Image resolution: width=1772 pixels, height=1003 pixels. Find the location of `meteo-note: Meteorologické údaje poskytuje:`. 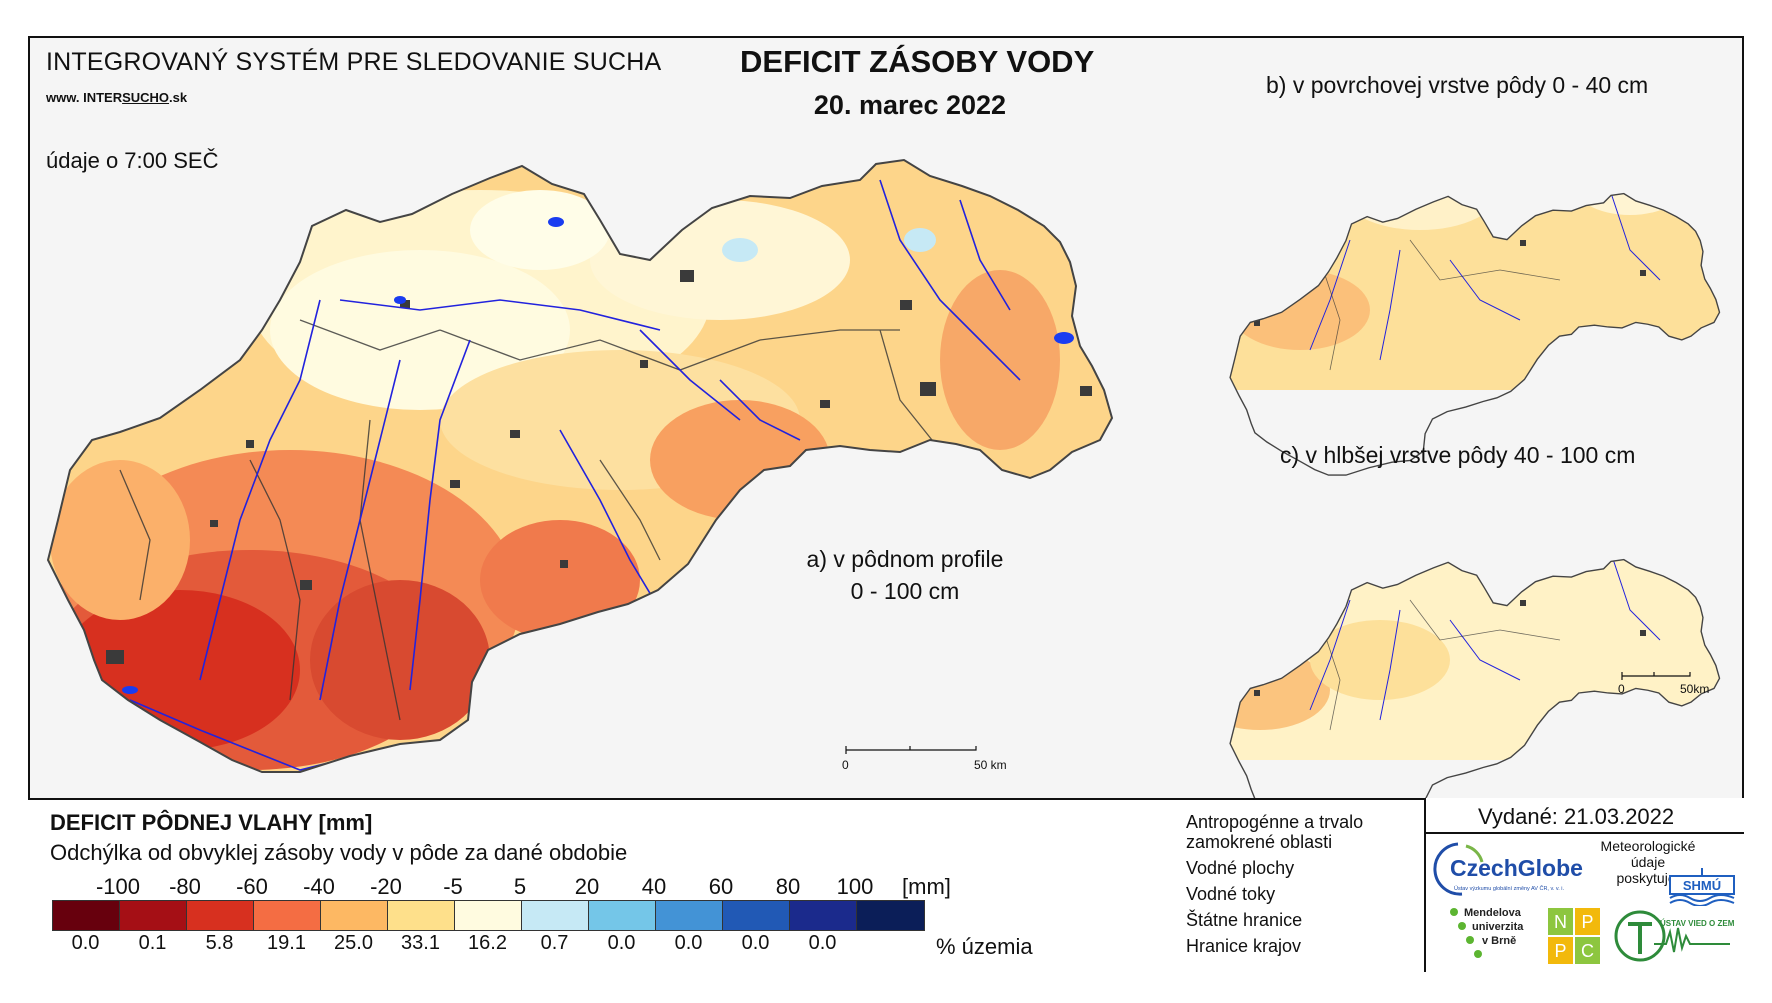

meteo-note: Meteorologické údaje poskytuje: is located at coordinates (1648, 862).